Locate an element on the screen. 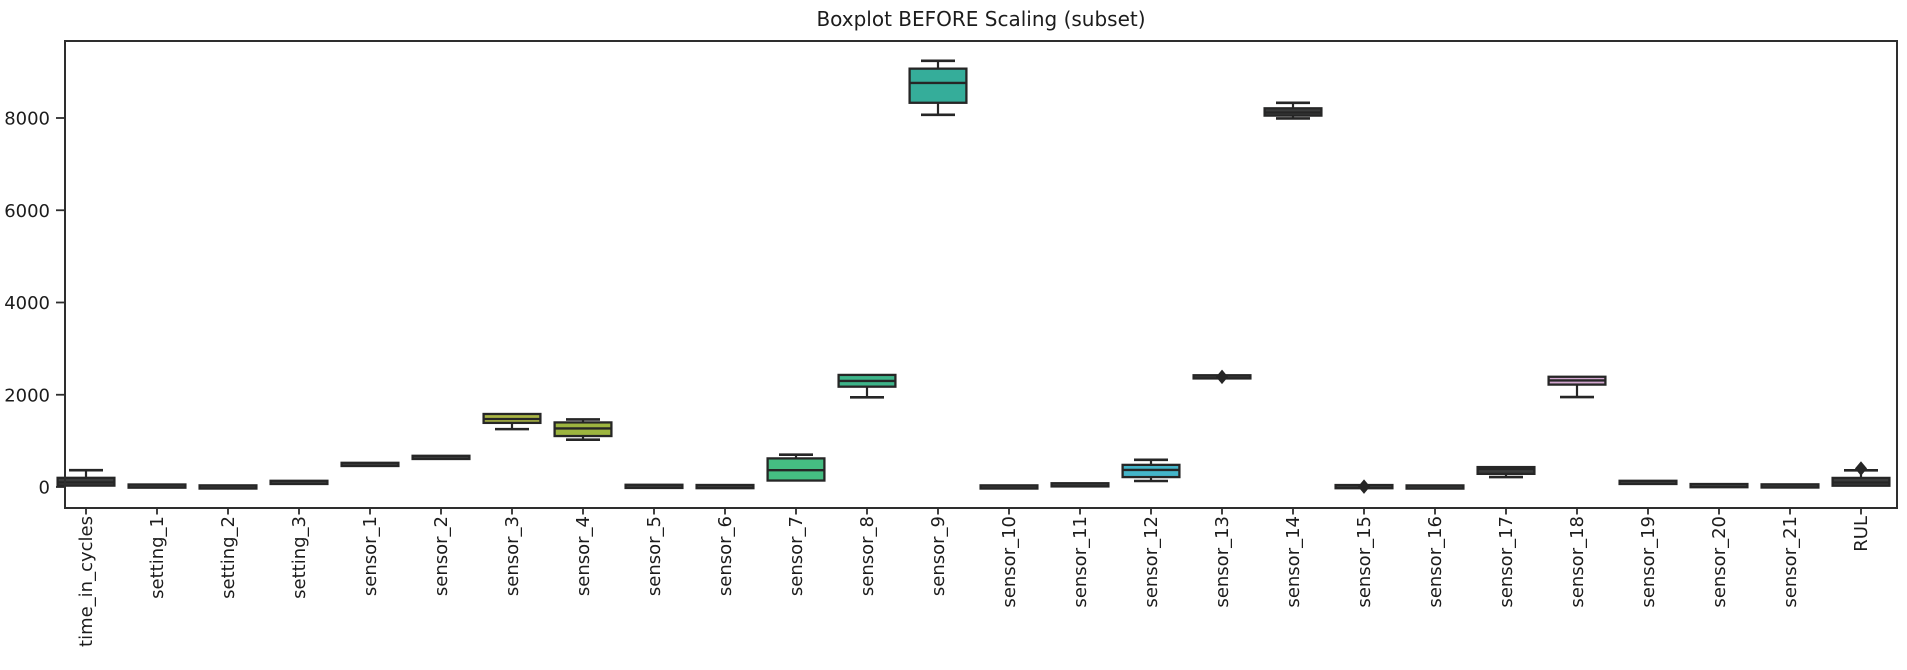 This screenshot has height=670, width=1907. x-tick-label: sensor_8 is located at coordinates (867, 556).